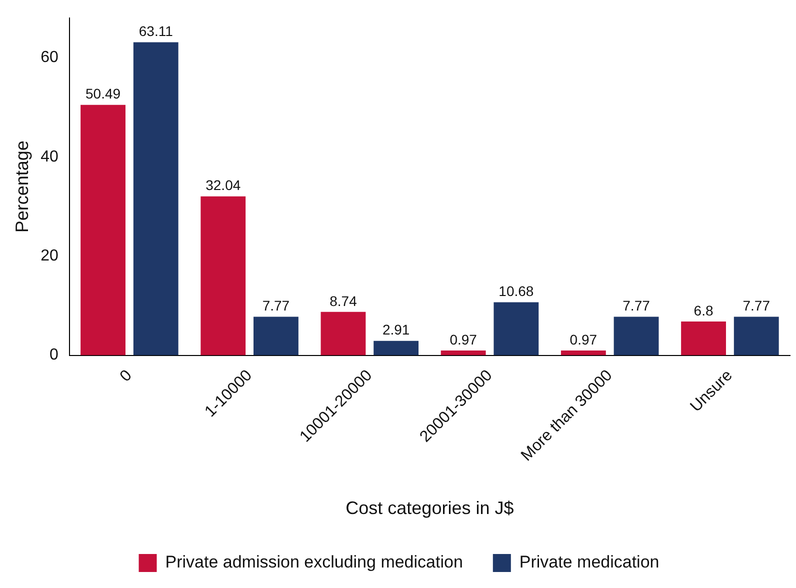  I want to click on data-label: 50.49, so click(103, 94).